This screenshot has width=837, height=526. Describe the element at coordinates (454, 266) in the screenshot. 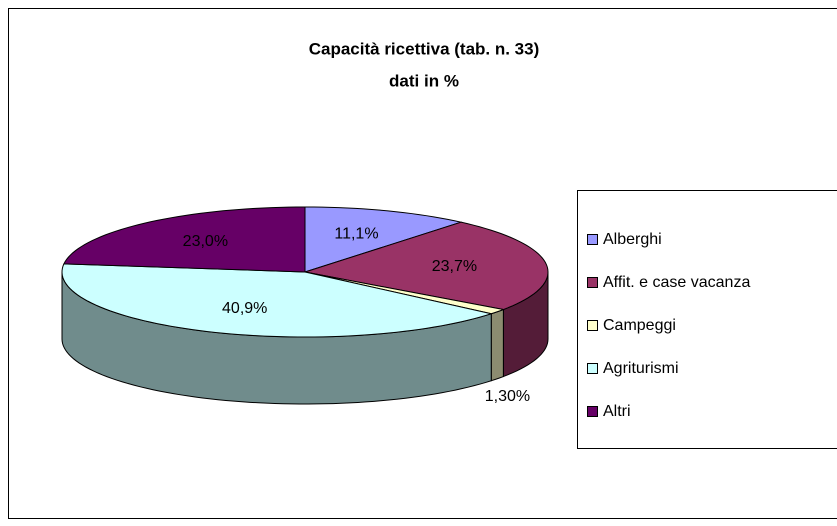

I see `data-label: 23,7%` at that location.